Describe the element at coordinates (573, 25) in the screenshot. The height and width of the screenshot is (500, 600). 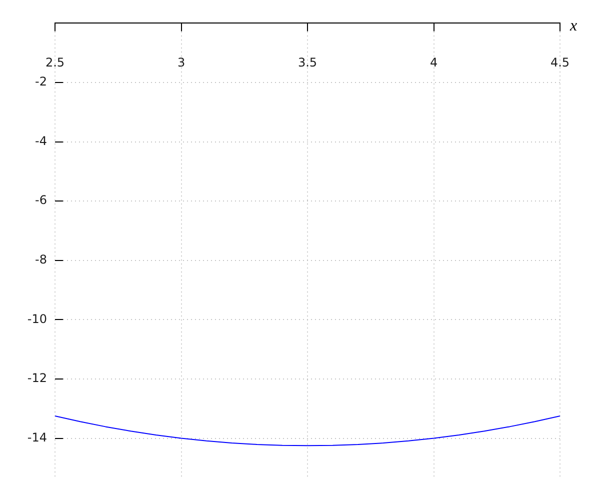
I see `x-axis-title: x` at that location.